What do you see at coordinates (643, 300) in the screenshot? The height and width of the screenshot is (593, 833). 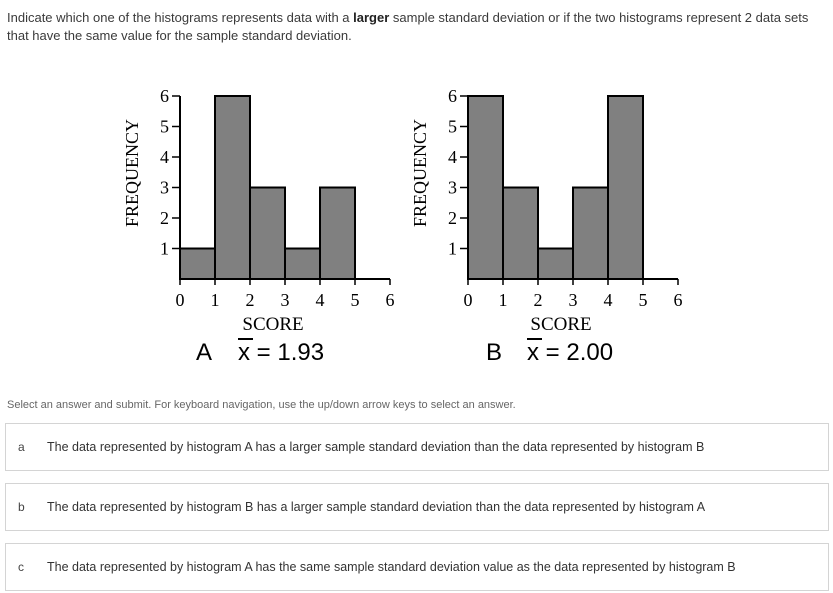 I see `hist-b-x-tick-label: 5` at bounding box center [643, 300].